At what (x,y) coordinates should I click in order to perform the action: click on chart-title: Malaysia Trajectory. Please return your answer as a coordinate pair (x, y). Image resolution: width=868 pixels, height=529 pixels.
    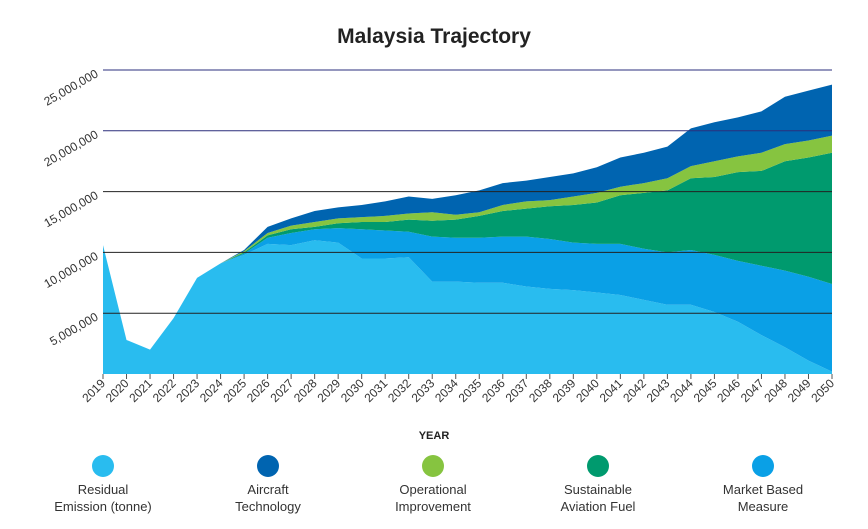
    Looking at the image, I should click on (434, 36).